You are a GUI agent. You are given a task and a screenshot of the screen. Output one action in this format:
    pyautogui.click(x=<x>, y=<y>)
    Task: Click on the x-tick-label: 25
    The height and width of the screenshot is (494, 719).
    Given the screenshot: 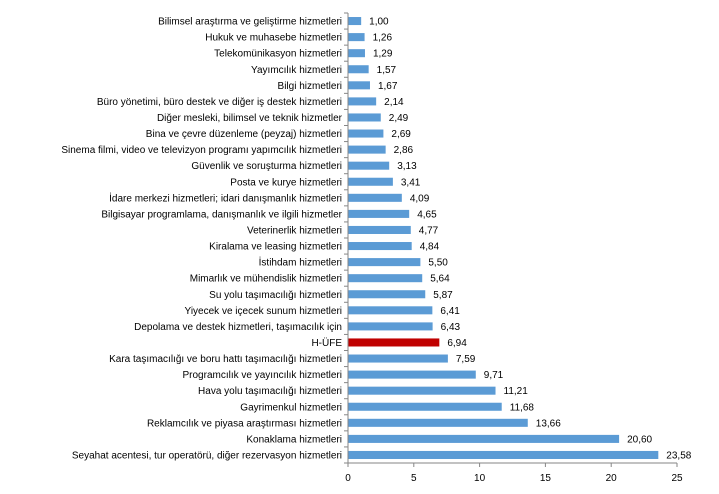 What is the action you would take?
    pyautogui.click(x=677, y=478)
    